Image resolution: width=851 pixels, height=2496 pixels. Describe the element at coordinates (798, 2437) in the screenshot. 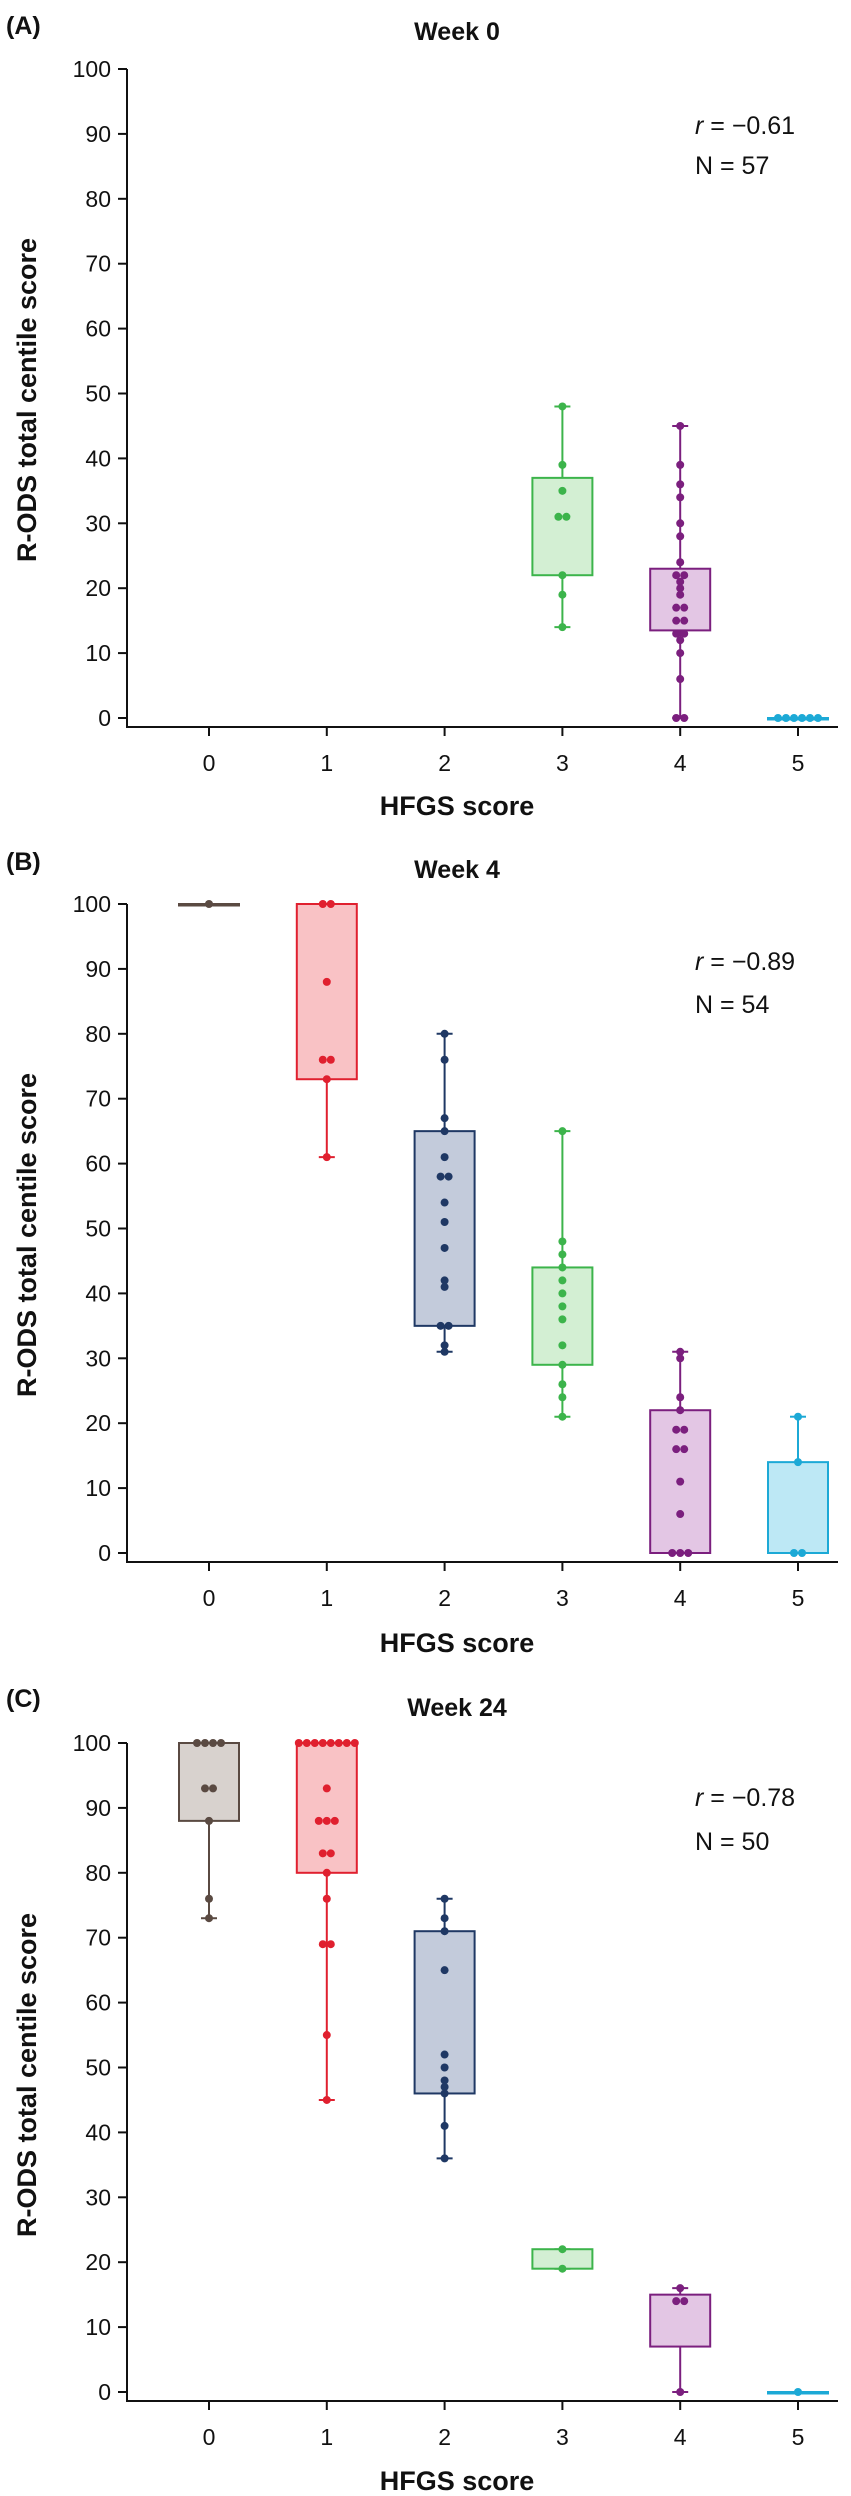

I see `x-tick-label: 5` at that location.